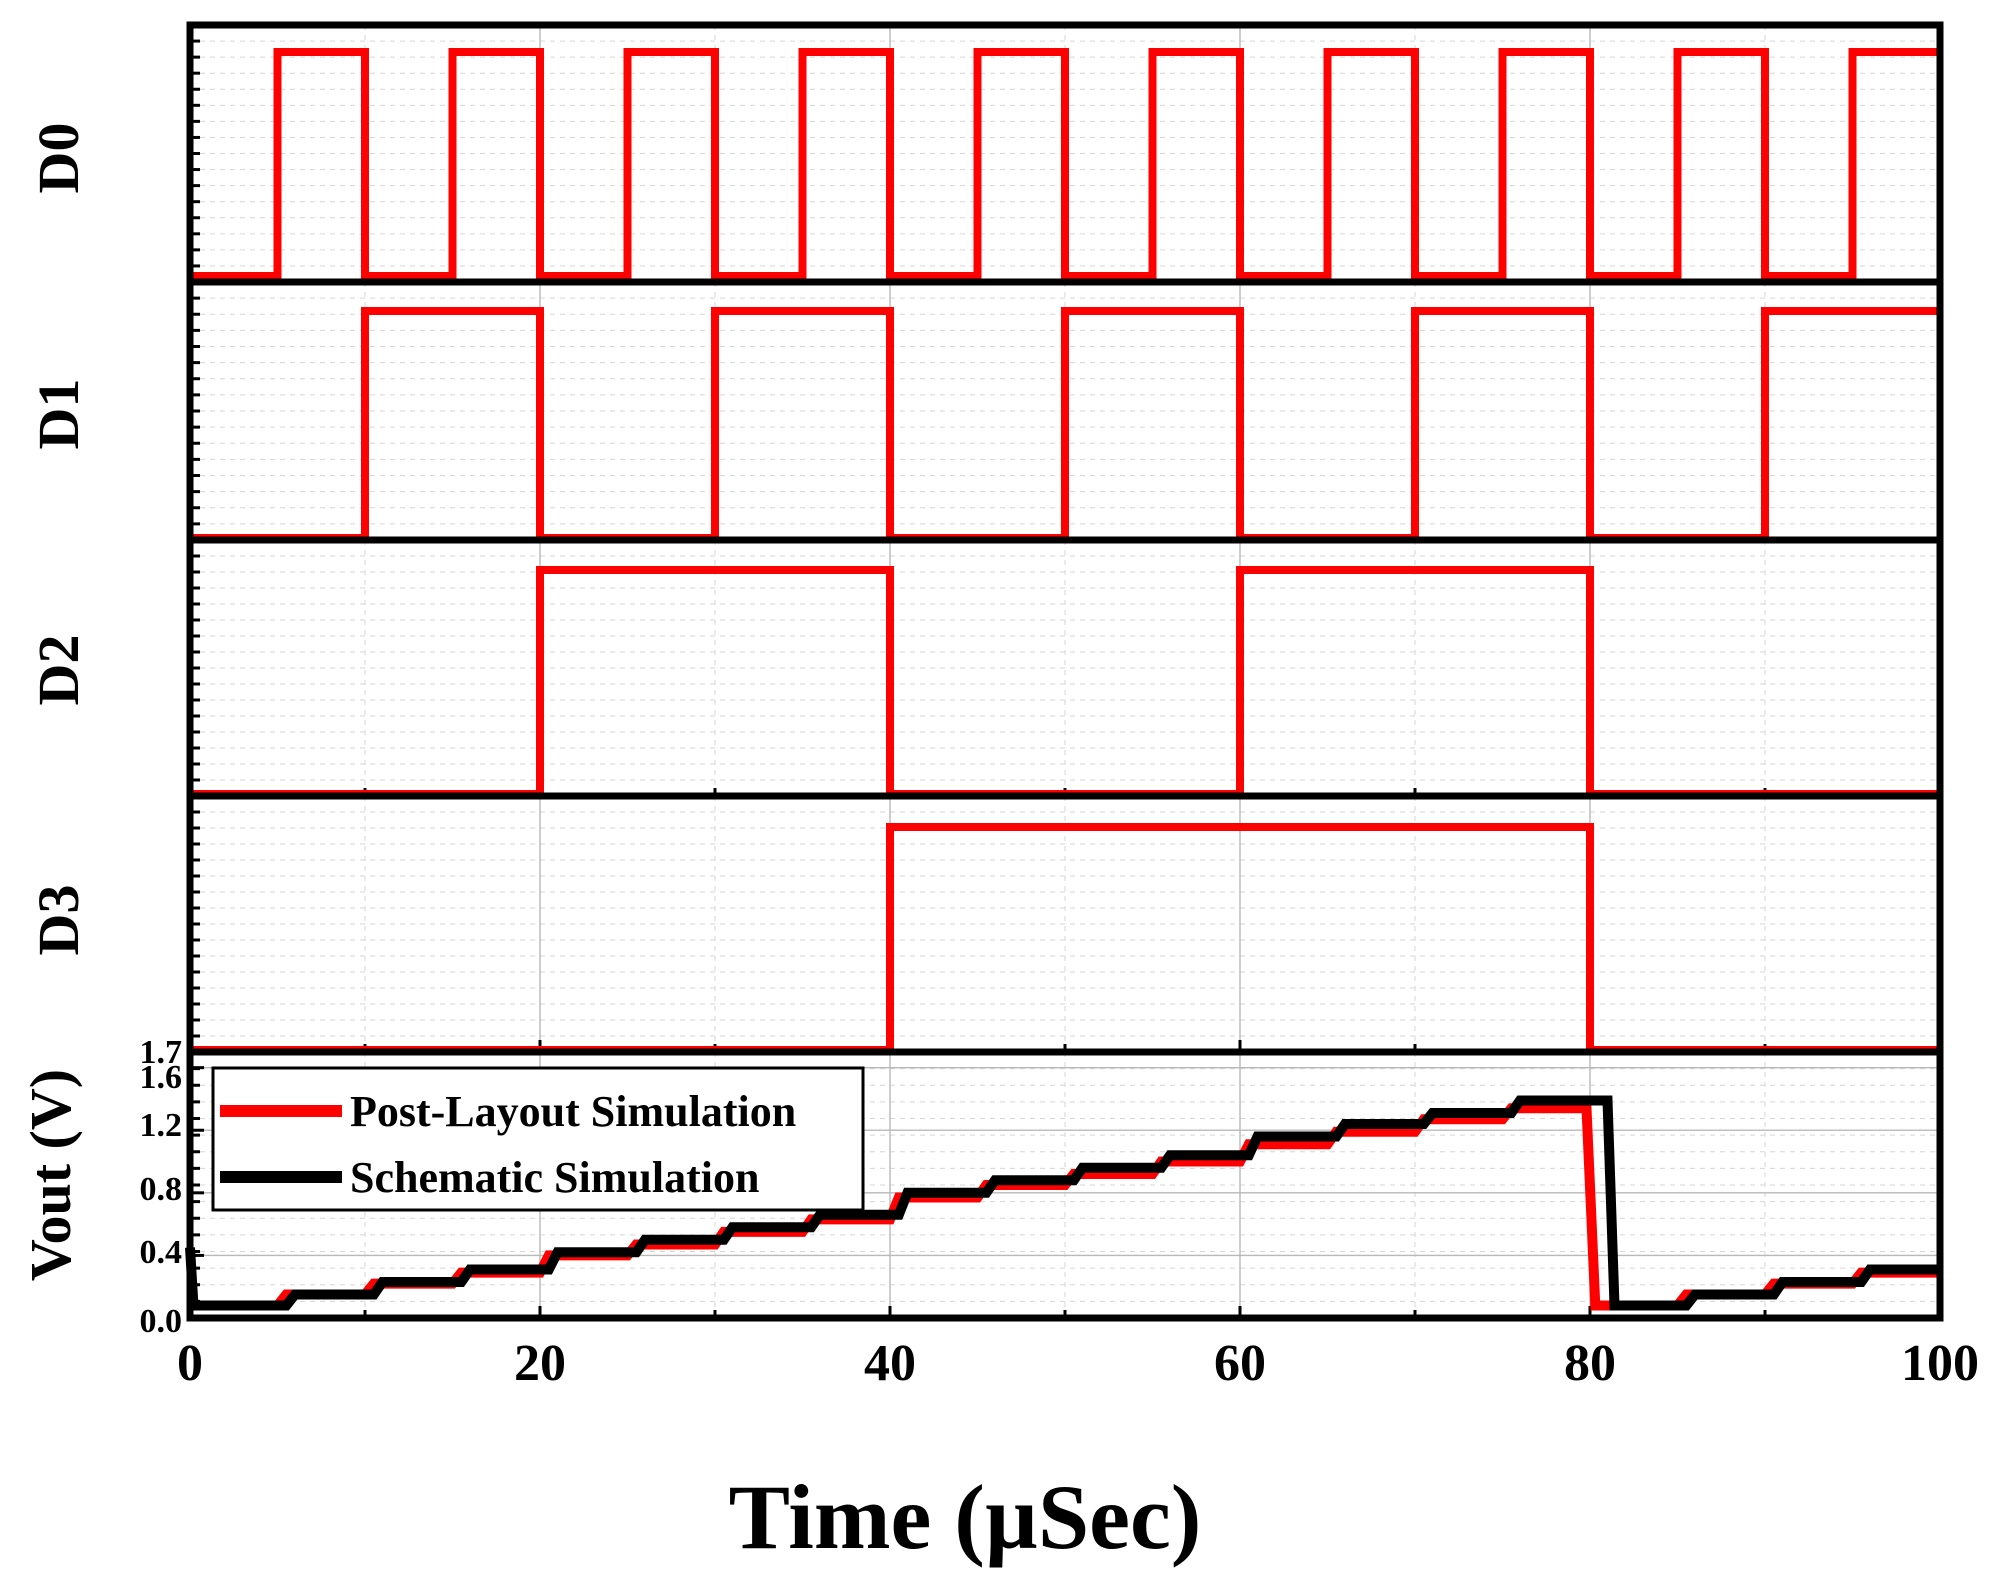  What do you see at coordinates (1240, 1363) in the screenshot?
I see `x-tick-label: 60` at bounding box center [1240, 1363].